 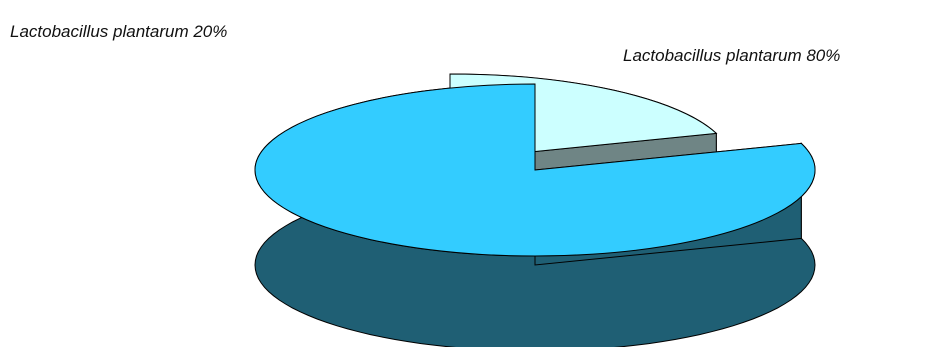 What do you see at coordinates (118, 31) in the screenshot?
I see `slice-label-small: Lactobacillus plantarum 20%` at bounding box center [118, 31].